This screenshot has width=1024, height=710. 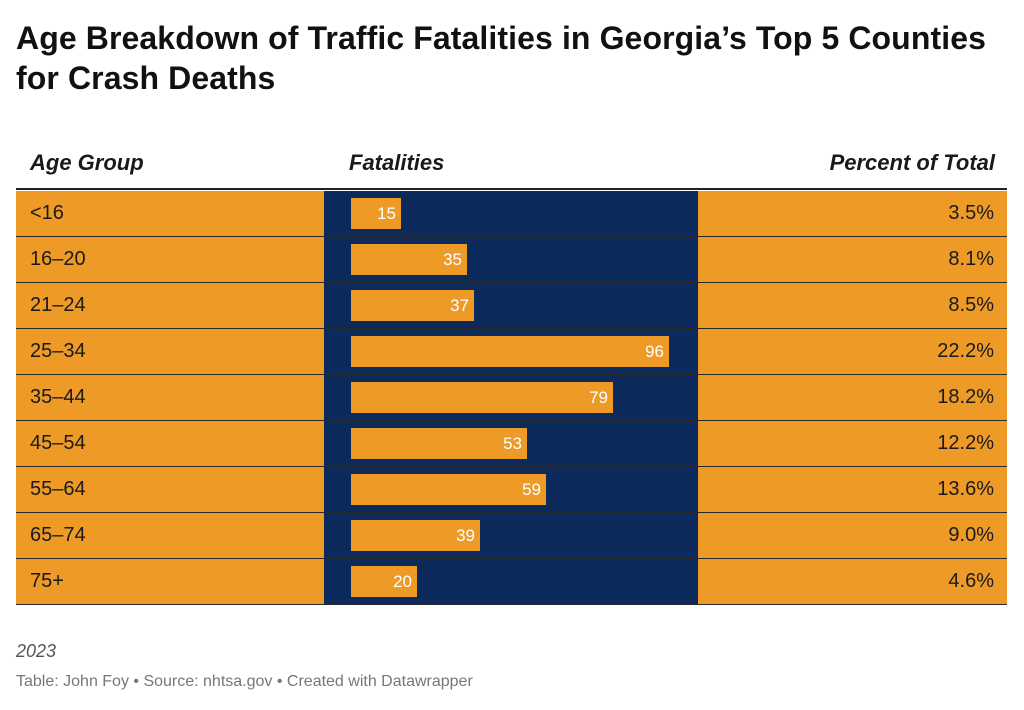 I want to click on percent-cell: 22.2%, so click(x=852, y=351).